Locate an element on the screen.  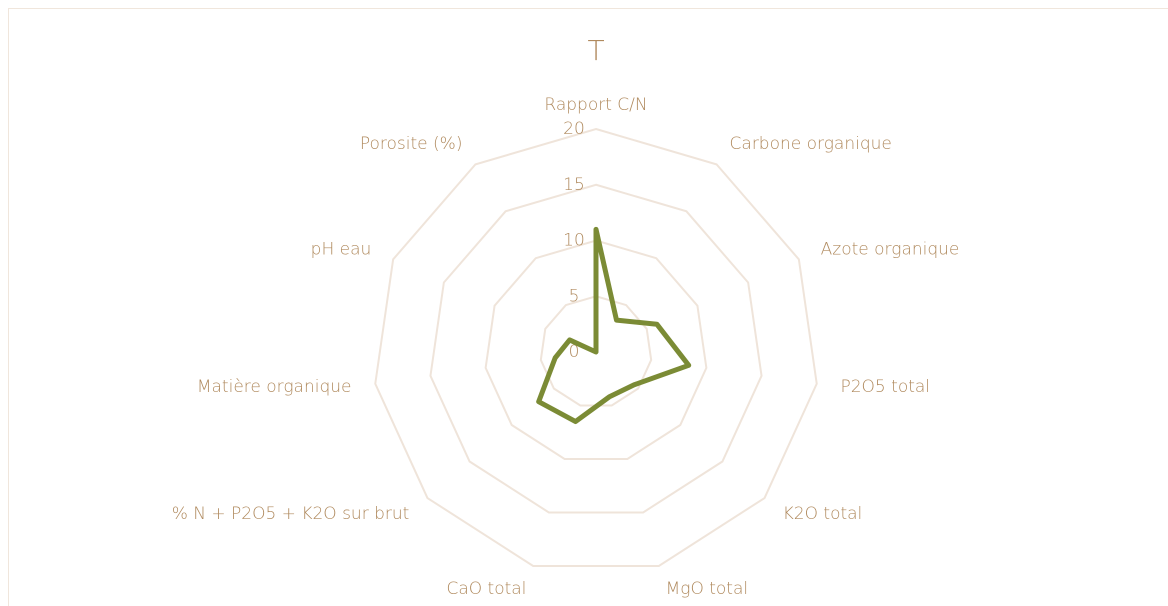
category-label: K2O total is located at coordinates (823, 514).